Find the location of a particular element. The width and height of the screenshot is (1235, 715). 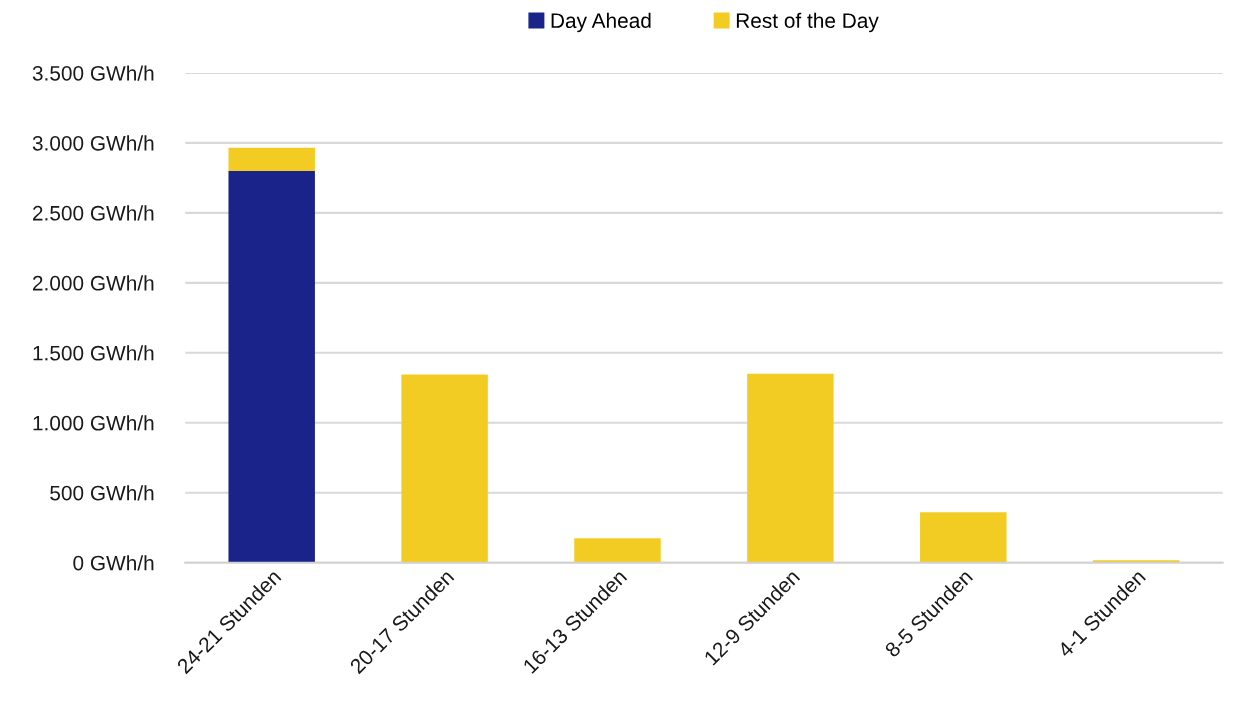

y-tick-label: 2.500 GWh/h is located at coordinates (93, 213).